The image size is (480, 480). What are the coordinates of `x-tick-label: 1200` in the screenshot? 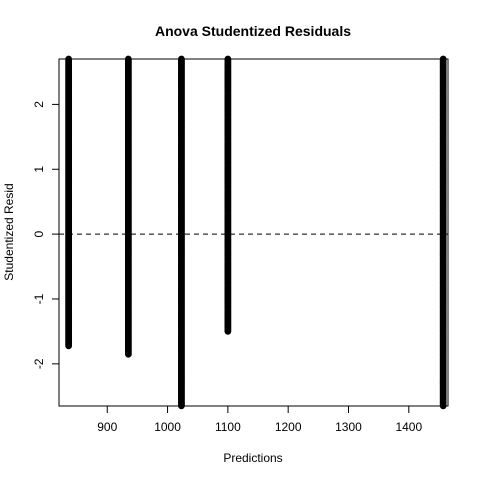 It's located at (288, 427).